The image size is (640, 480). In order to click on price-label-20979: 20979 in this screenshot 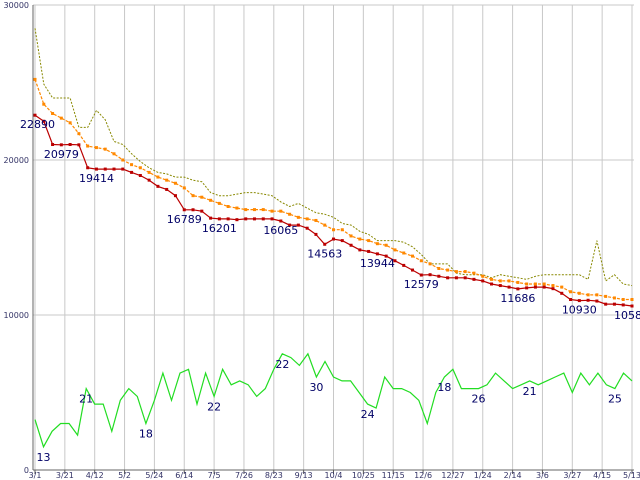, I will do `click(61, 154)`.